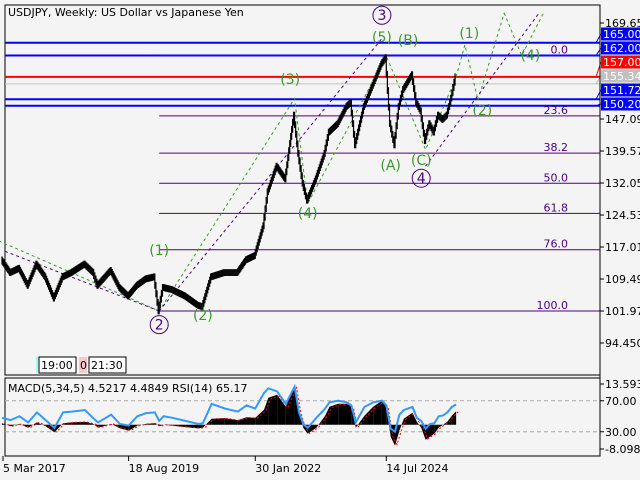  Describe the element at coordinates (417, 468) in the screenshot. I see `date-tick-label: 14 Jul 2024` at that location.